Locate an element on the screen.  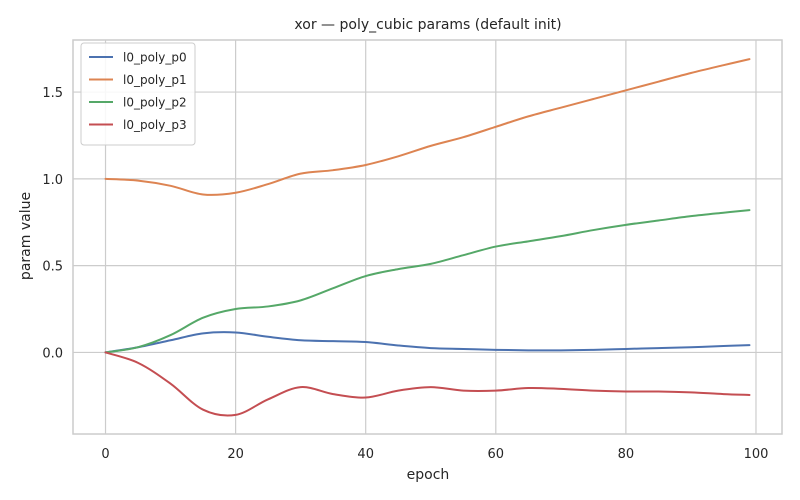
x-axis-label: epoch is located at coordinates (428, 475).